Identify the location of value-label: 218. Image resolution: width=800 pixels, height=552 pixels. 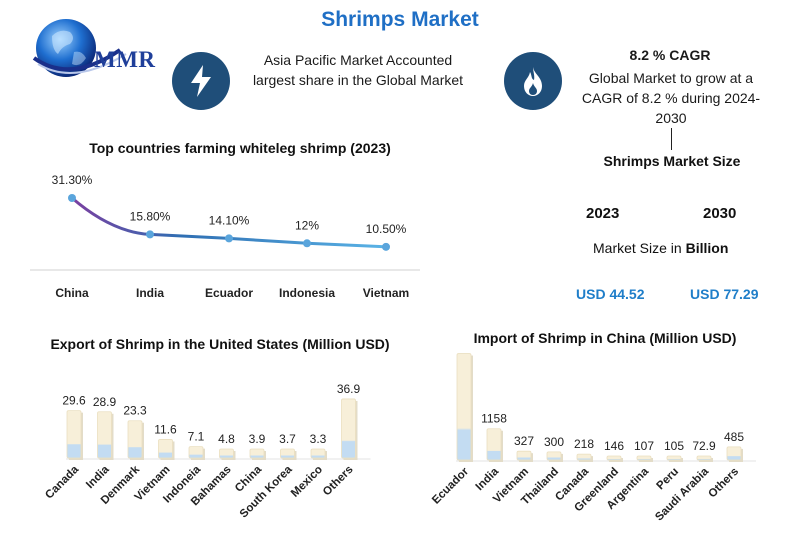
(584, 444).